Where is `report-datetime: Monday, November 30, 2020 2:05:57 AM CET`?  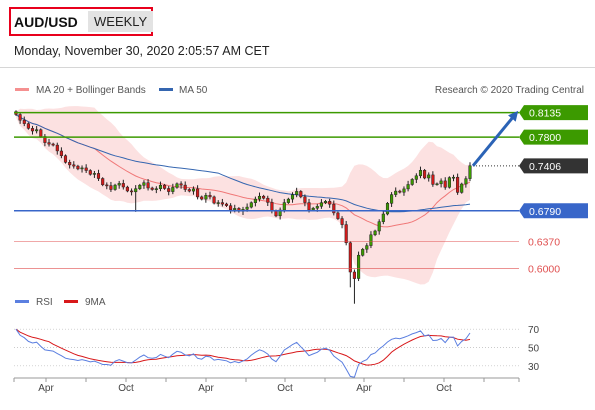
report-datetime: Monday, November 30, 2020 2:05:57 AM CET is located at coordinates (142, 51).